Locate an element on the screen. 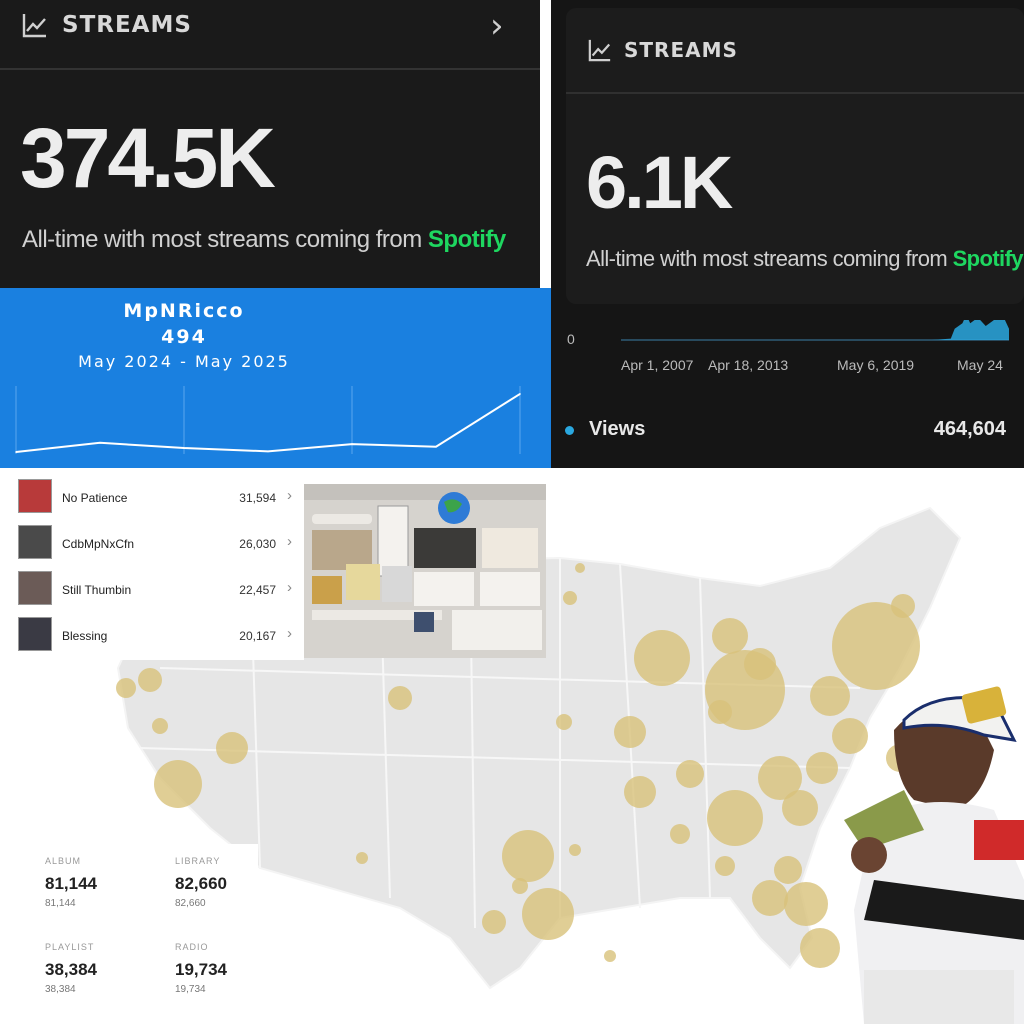  x-tick-label: Apr 18, 2013 is located at coordinates (748, 365).